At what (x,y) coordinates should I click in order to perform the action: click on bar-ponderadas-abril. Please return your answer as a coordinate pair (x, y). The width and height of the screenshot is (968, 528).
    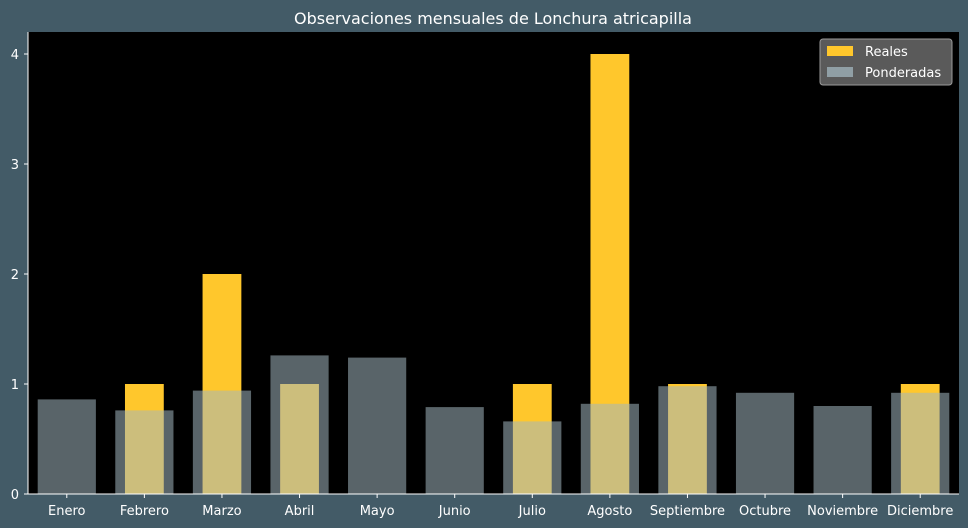
    Looking at the image, I should click on (299, 424).